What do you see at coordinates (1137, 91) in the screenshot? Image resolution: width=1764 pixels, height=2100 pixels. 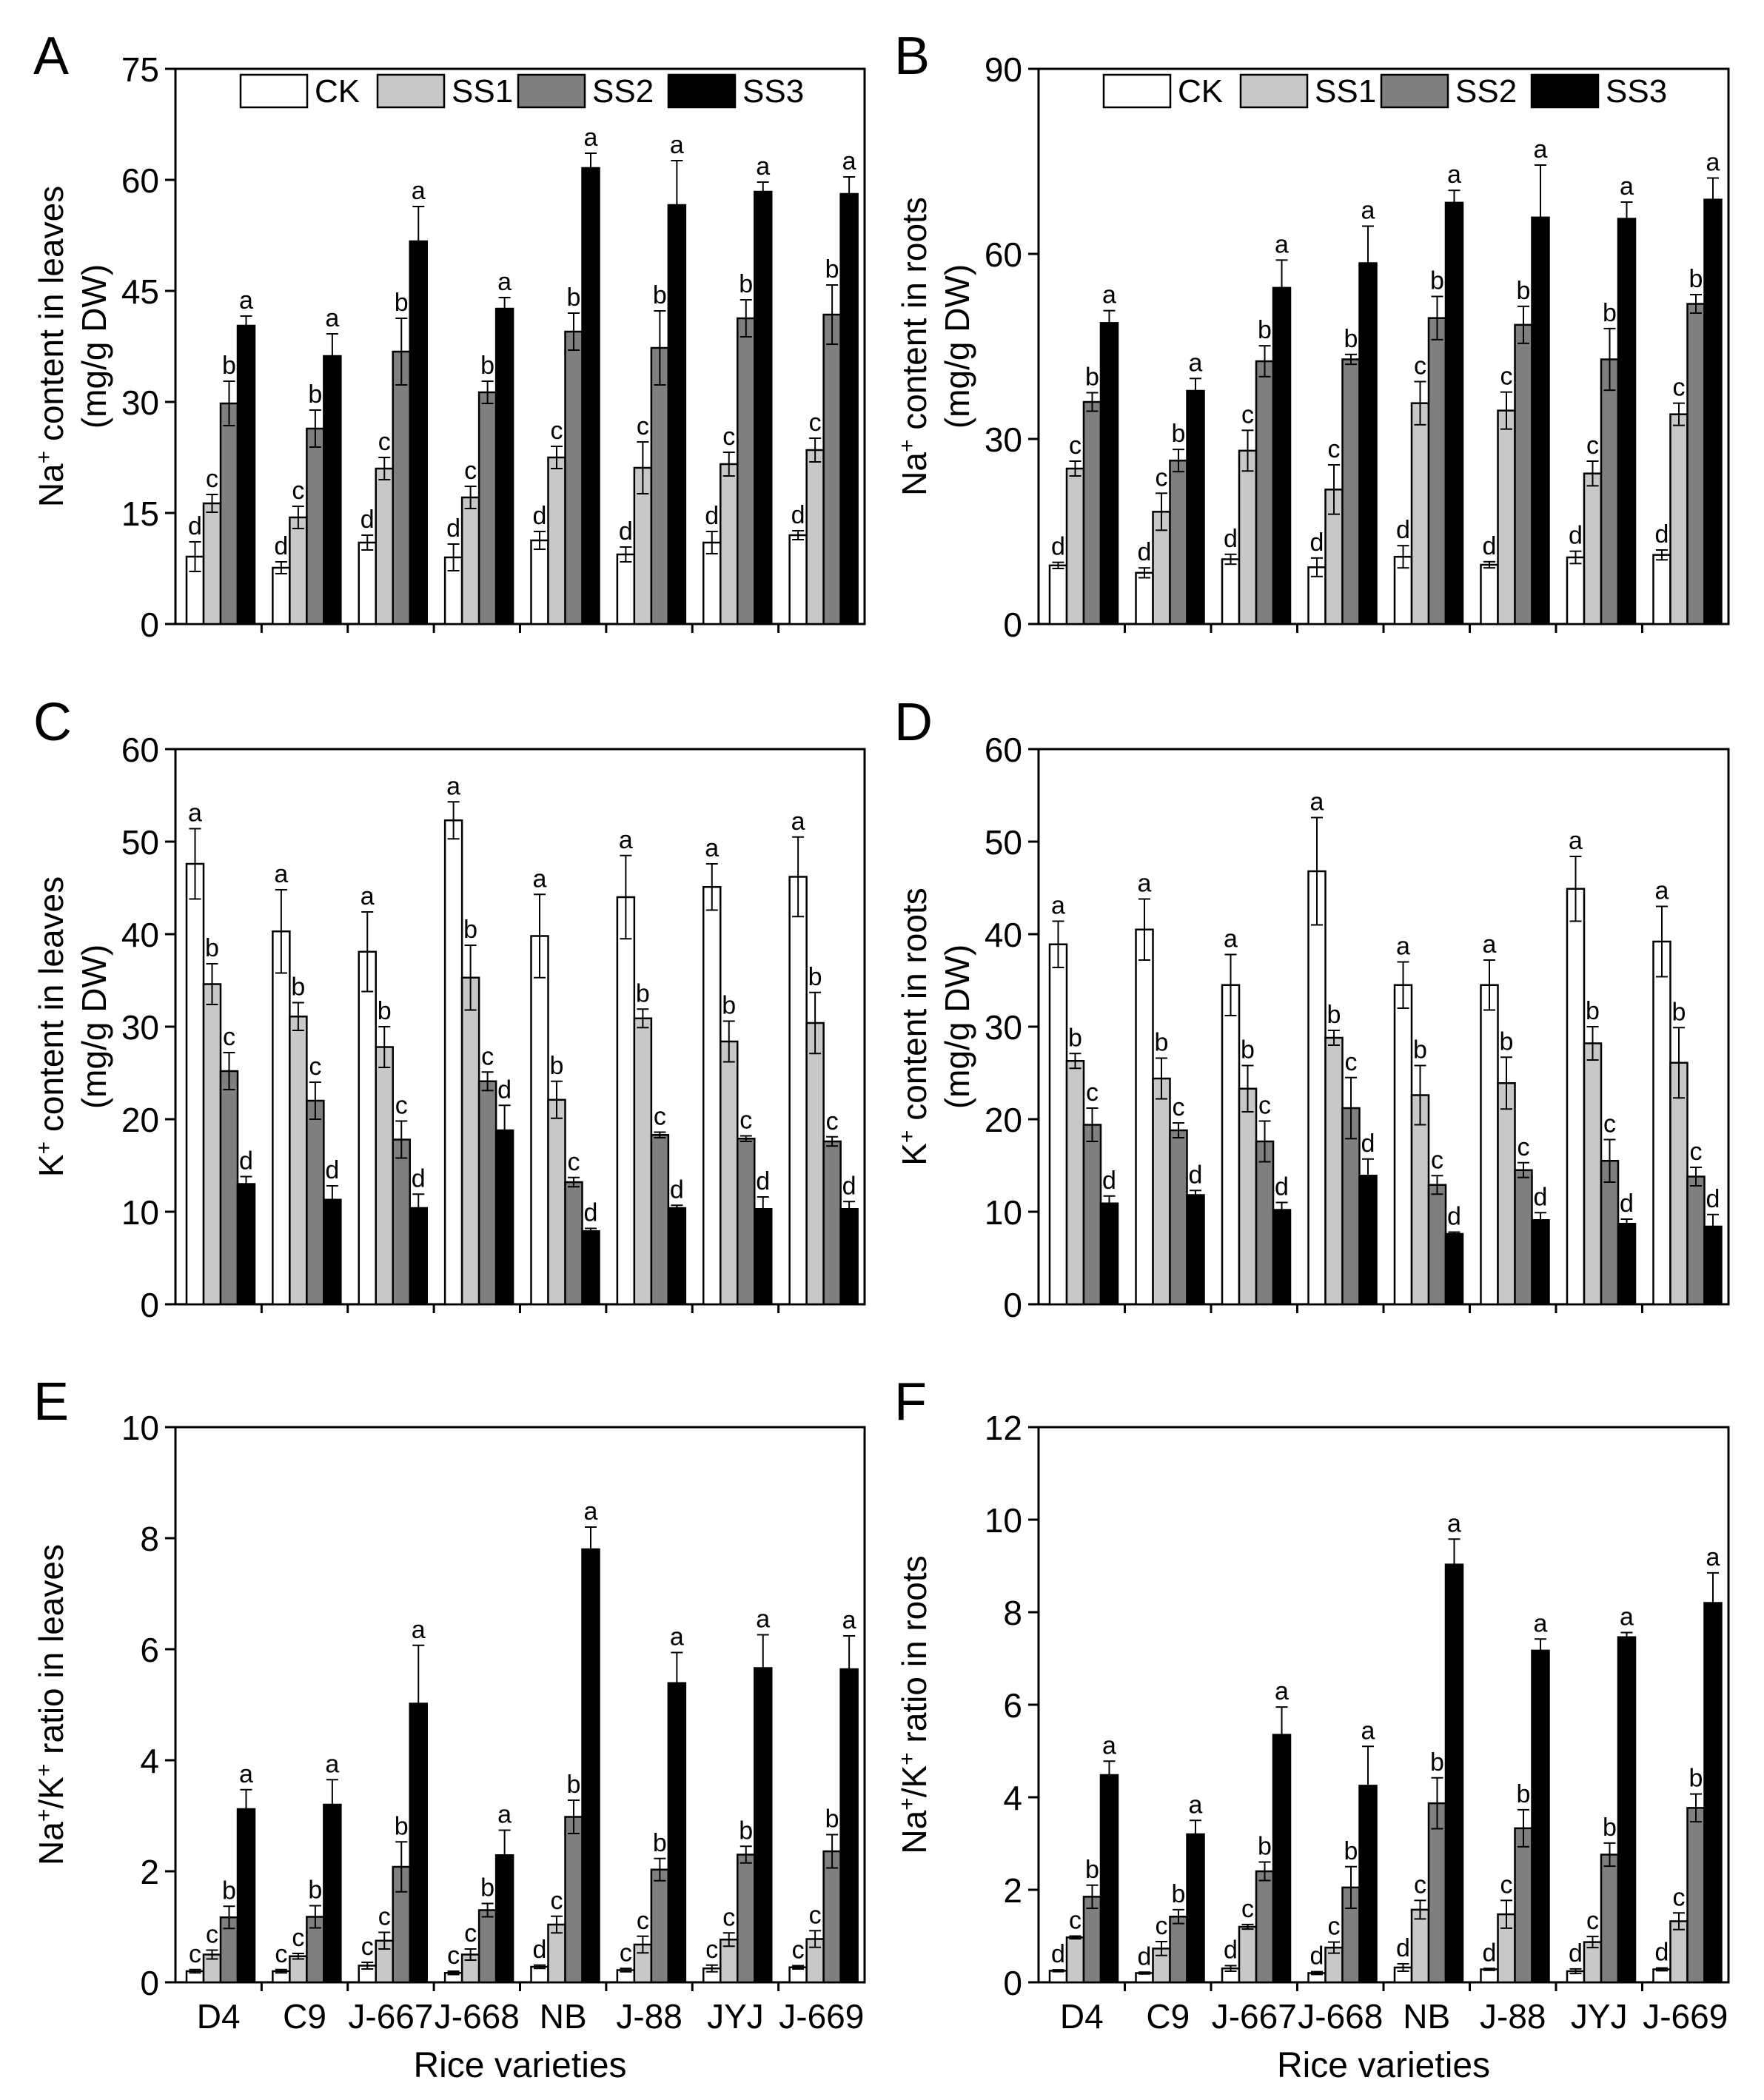 I see `legend-swatch-ck` at bounding box center [1137, 91].